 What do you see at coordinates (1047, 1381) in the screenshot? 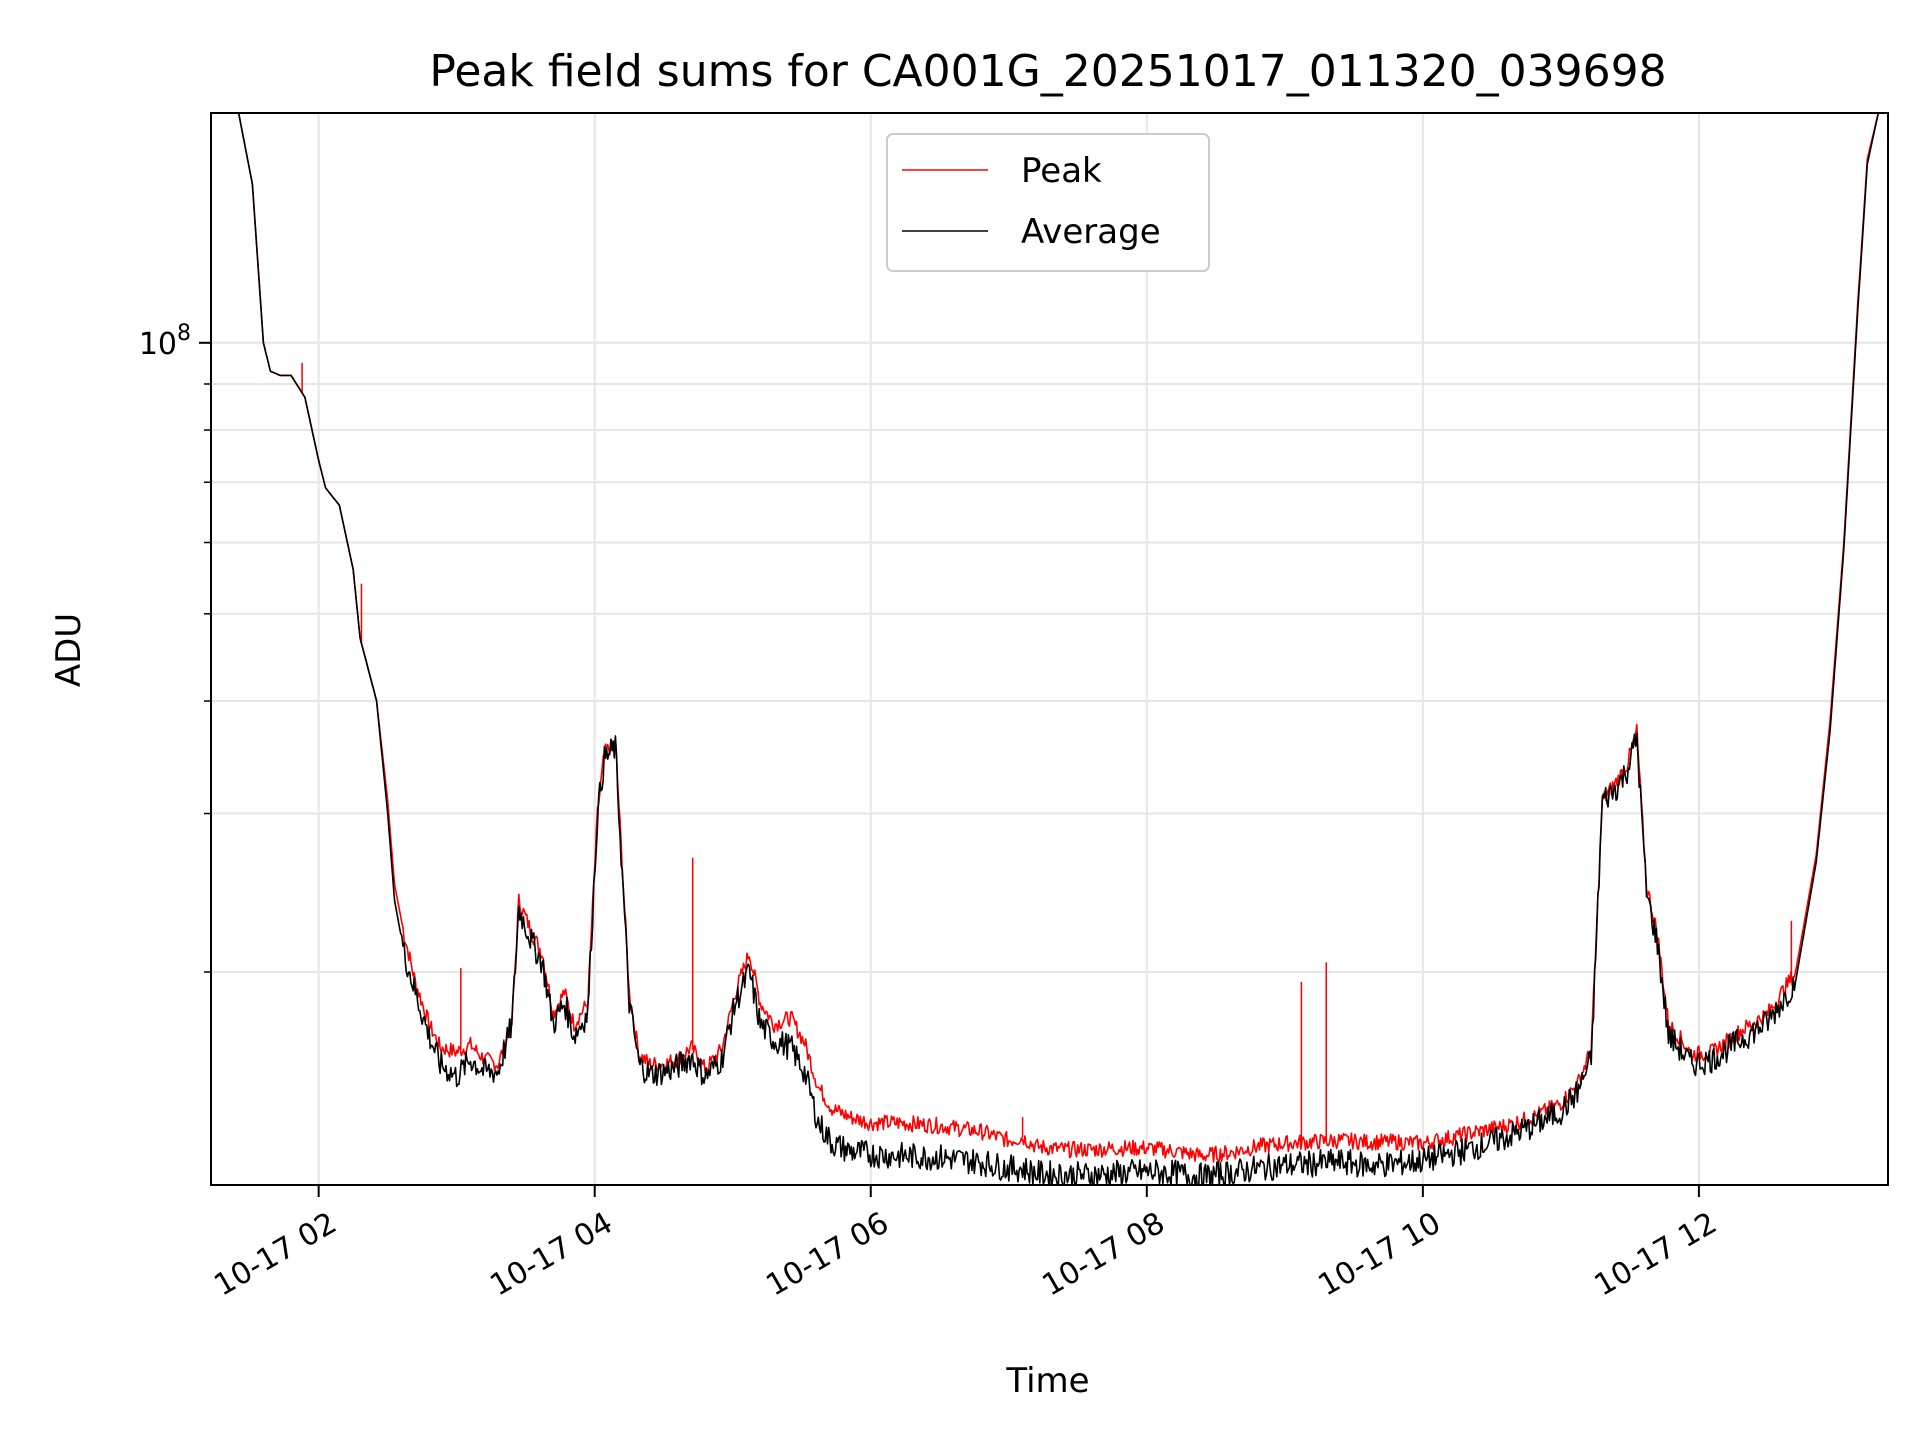
I see `x-axis-label: Time` at bounding box center [1047, 1381].